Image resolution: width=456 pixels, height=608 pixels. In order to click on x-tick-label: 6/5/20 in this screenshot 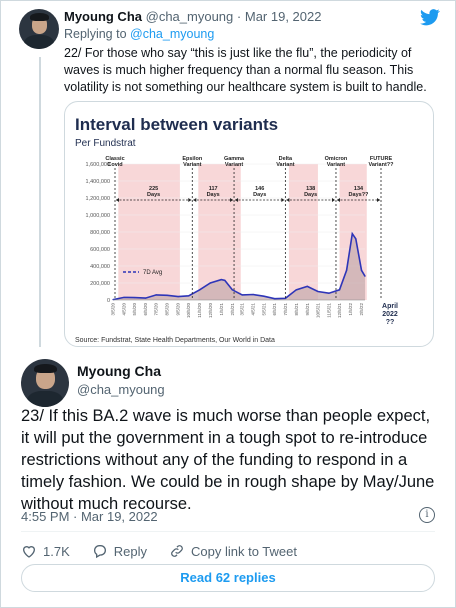, I will do `click(145, 309)`.